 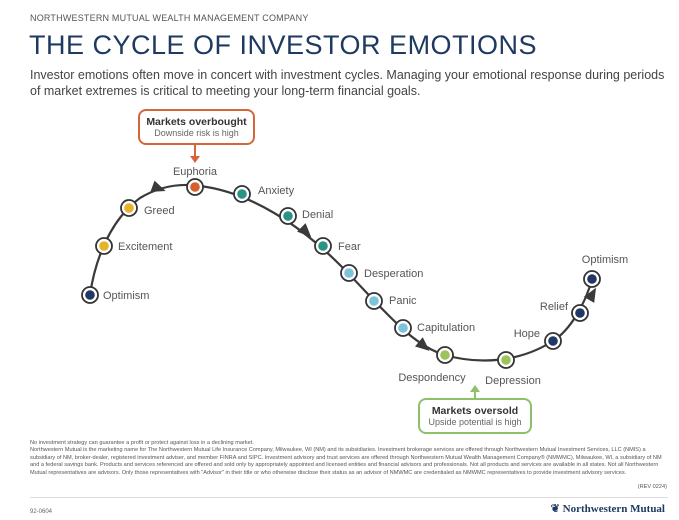 What do you see at coordinates (475, 388) in the screenshot?
I see `oversold-arrow-icon` at bounding box center [475, 388].